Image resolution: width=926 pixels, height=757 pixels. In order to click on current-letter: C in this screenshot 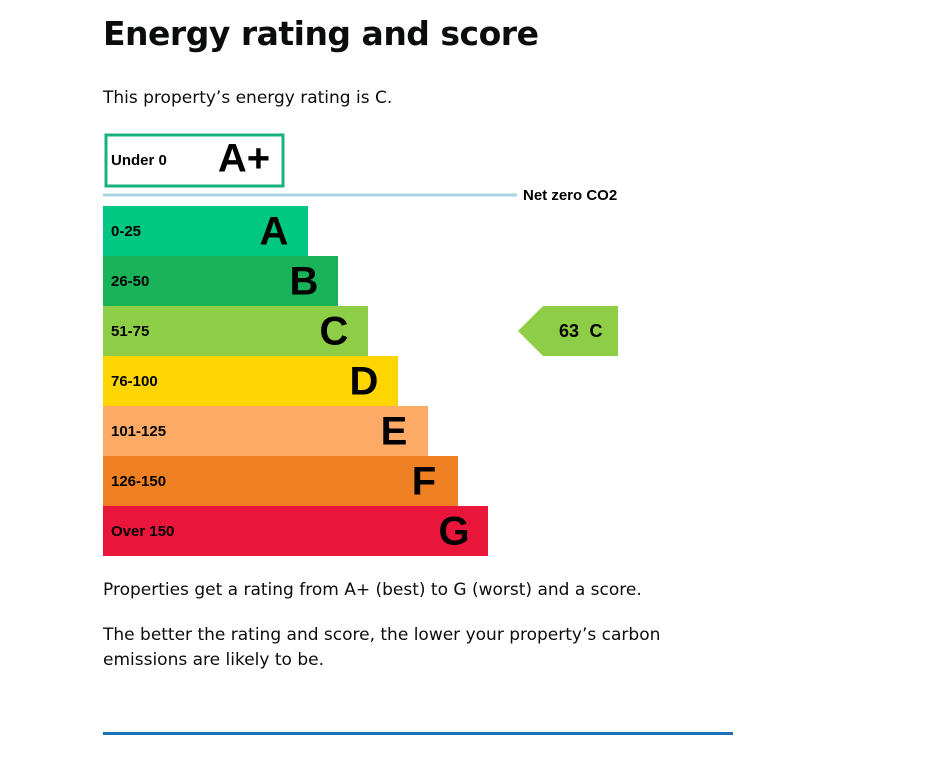, I will do `click(596, 331)`.